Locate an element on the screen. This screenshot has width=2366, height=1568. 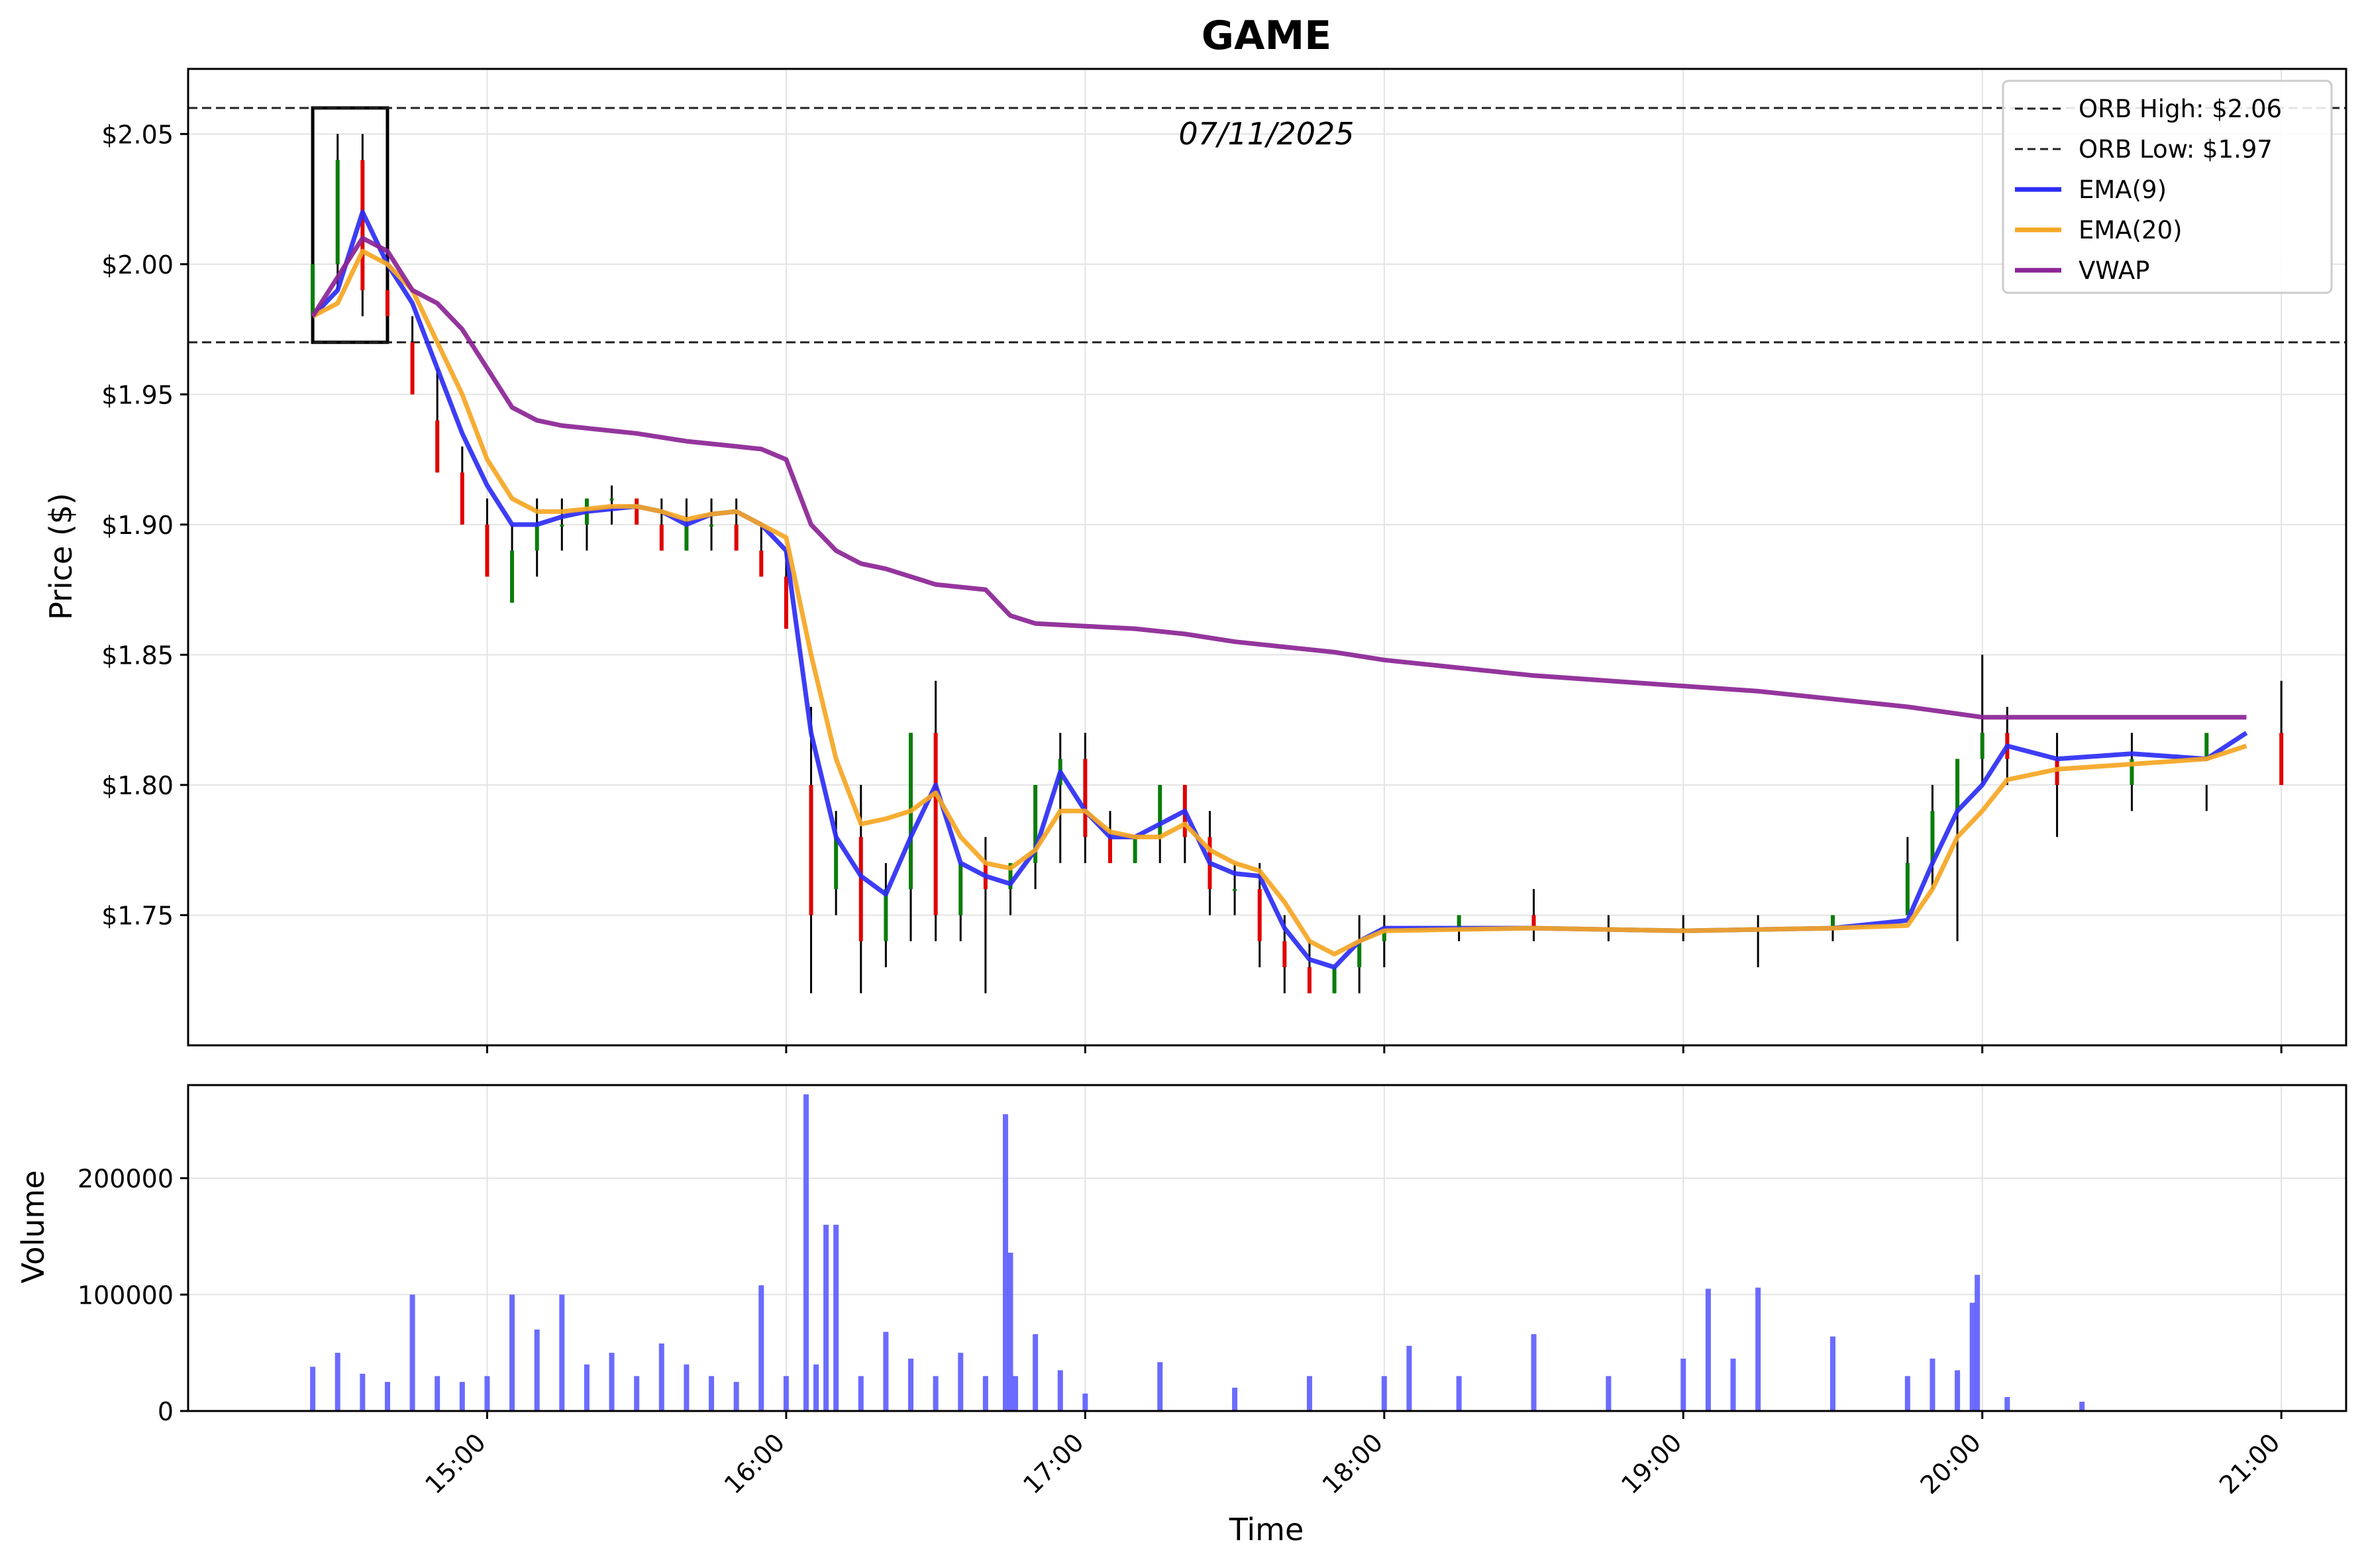
y-tick-label: $2.05 is located at coordinates (137, 134).